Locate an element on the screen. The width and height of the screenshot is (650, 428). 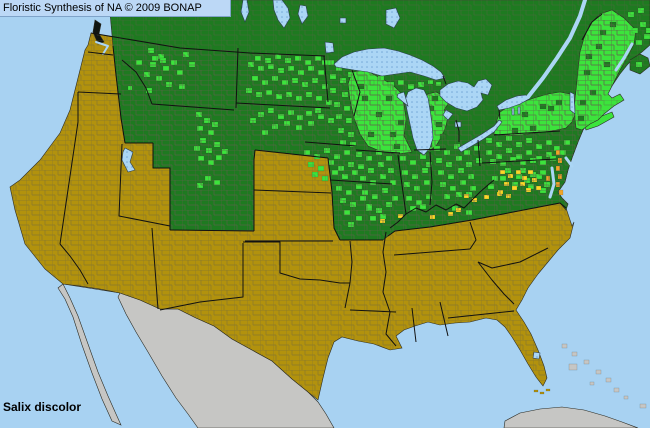
mn-wi-border is located at coordinates (356, 93).